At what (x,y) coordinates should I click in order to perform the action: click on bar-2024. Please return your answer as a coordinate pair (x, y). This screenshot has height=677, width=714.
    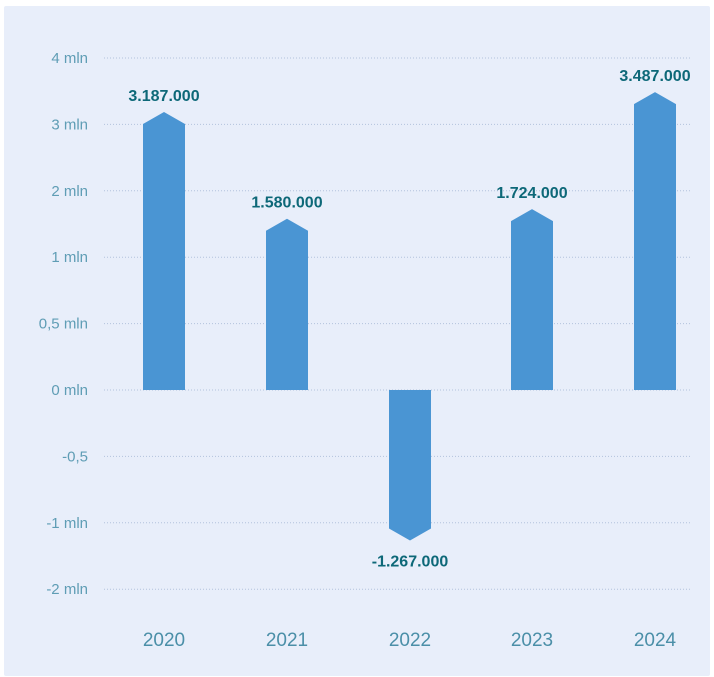
    Looking at the image, I should click on (655, 241).